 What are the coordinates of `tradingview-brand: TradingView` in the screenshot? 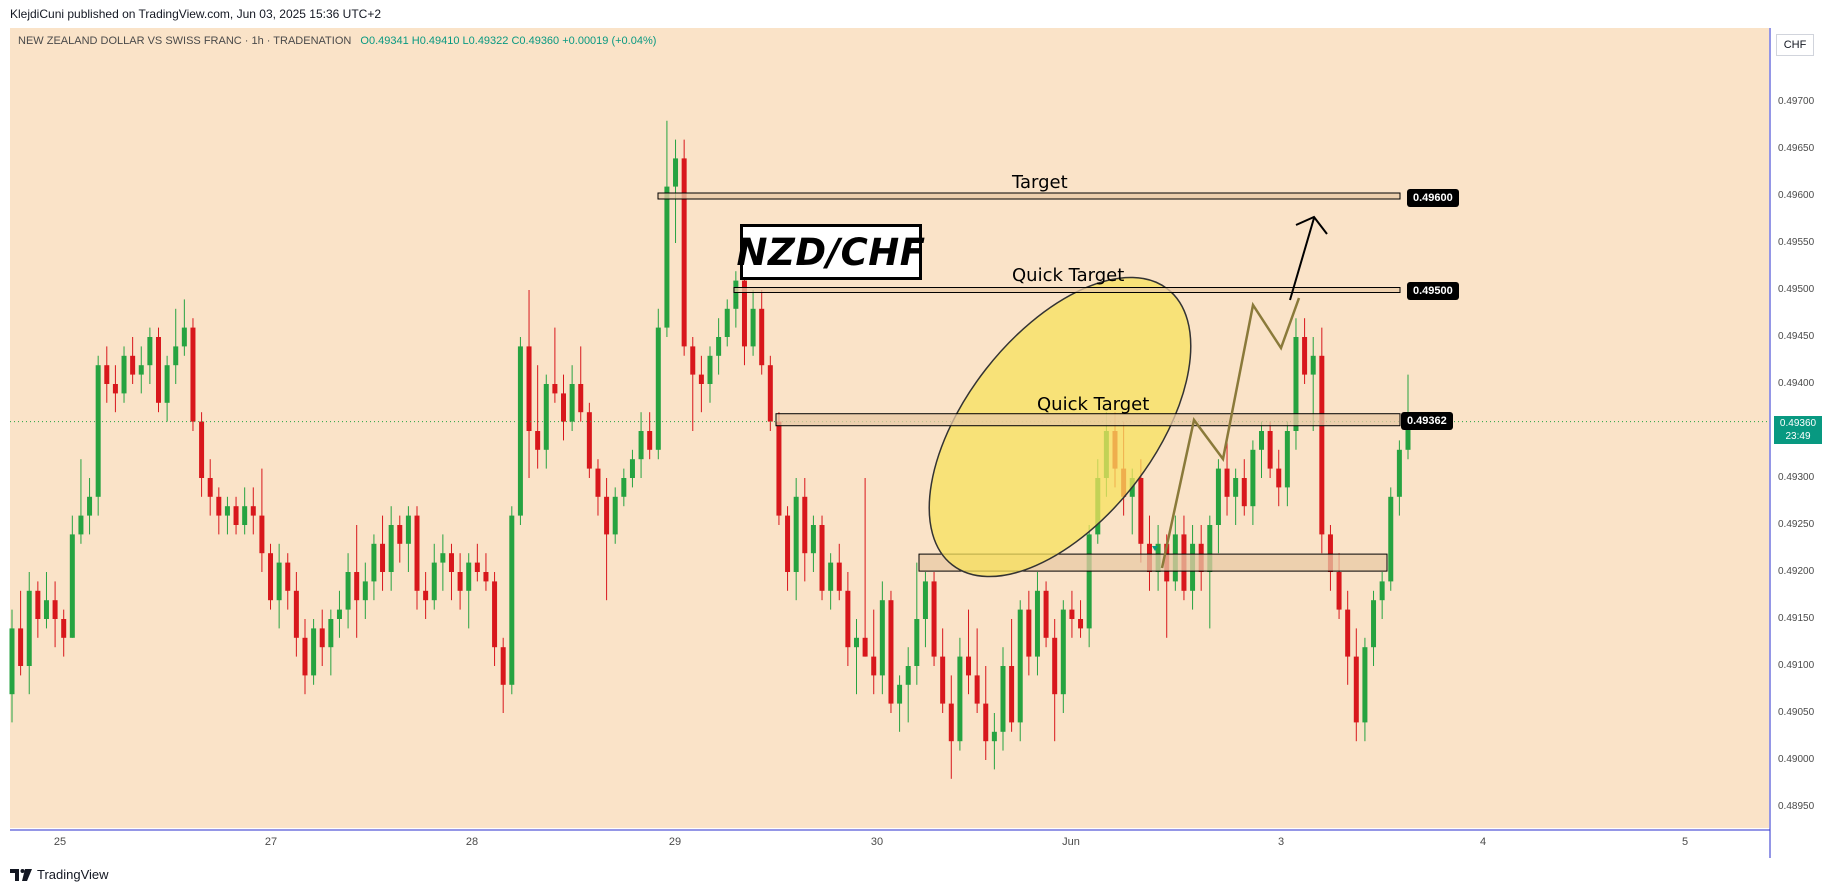 It's located at (73, 874).